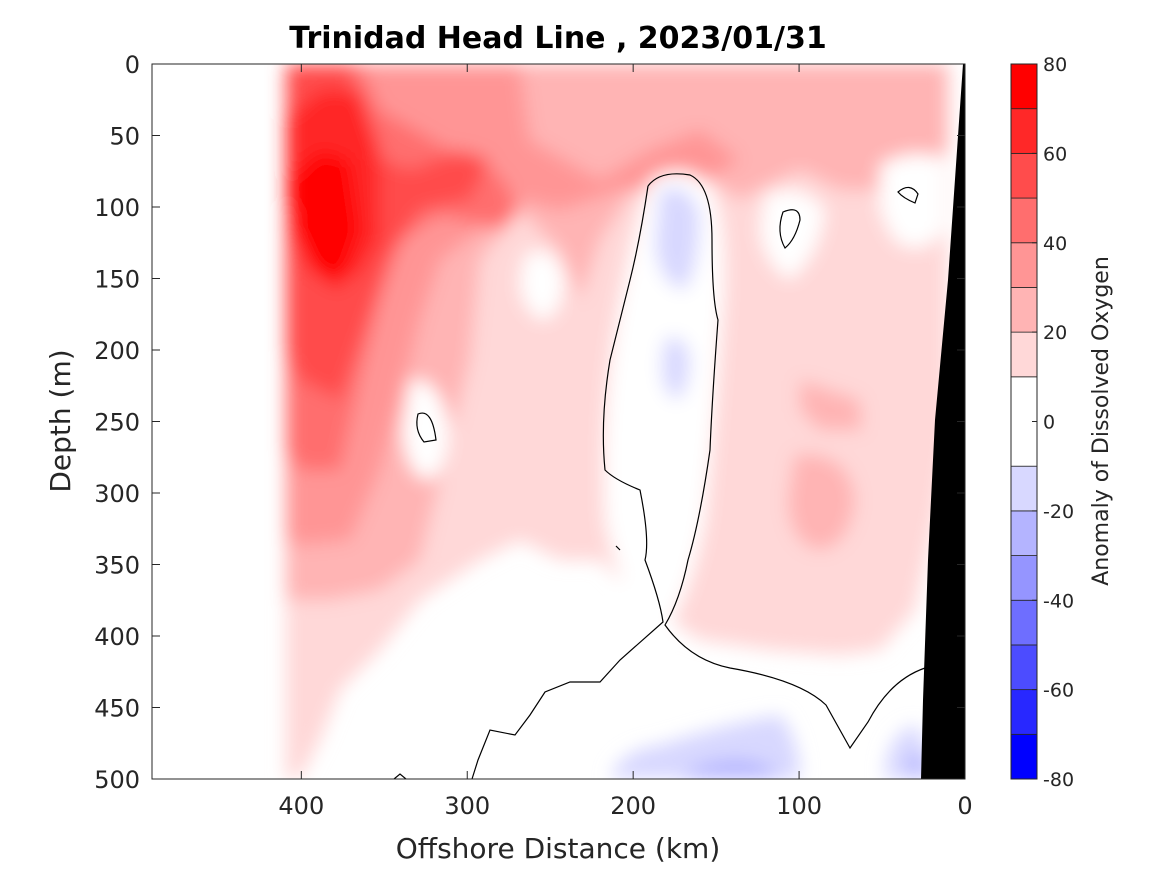 The image size is (1167, 875). Describe the element at coordinates (618, 548) in the screenshot. I see `contour-dot` at that location.